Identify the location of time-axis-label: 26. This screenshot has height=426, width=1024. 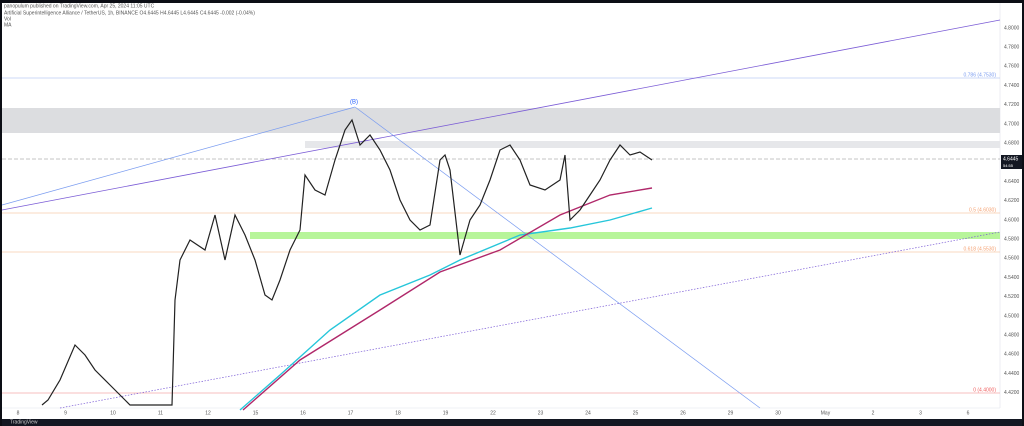
(683, 413).